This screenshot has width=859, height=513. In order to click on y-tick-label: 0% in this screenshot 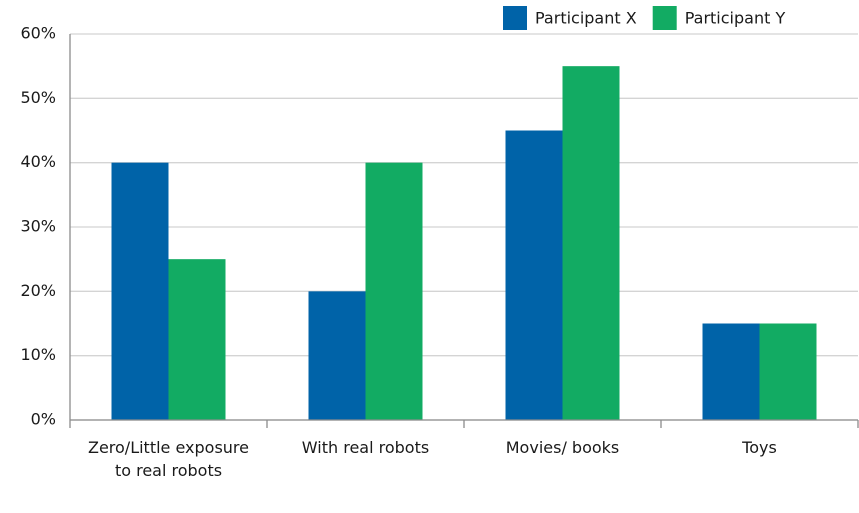, I will do `click(43, 419)`.